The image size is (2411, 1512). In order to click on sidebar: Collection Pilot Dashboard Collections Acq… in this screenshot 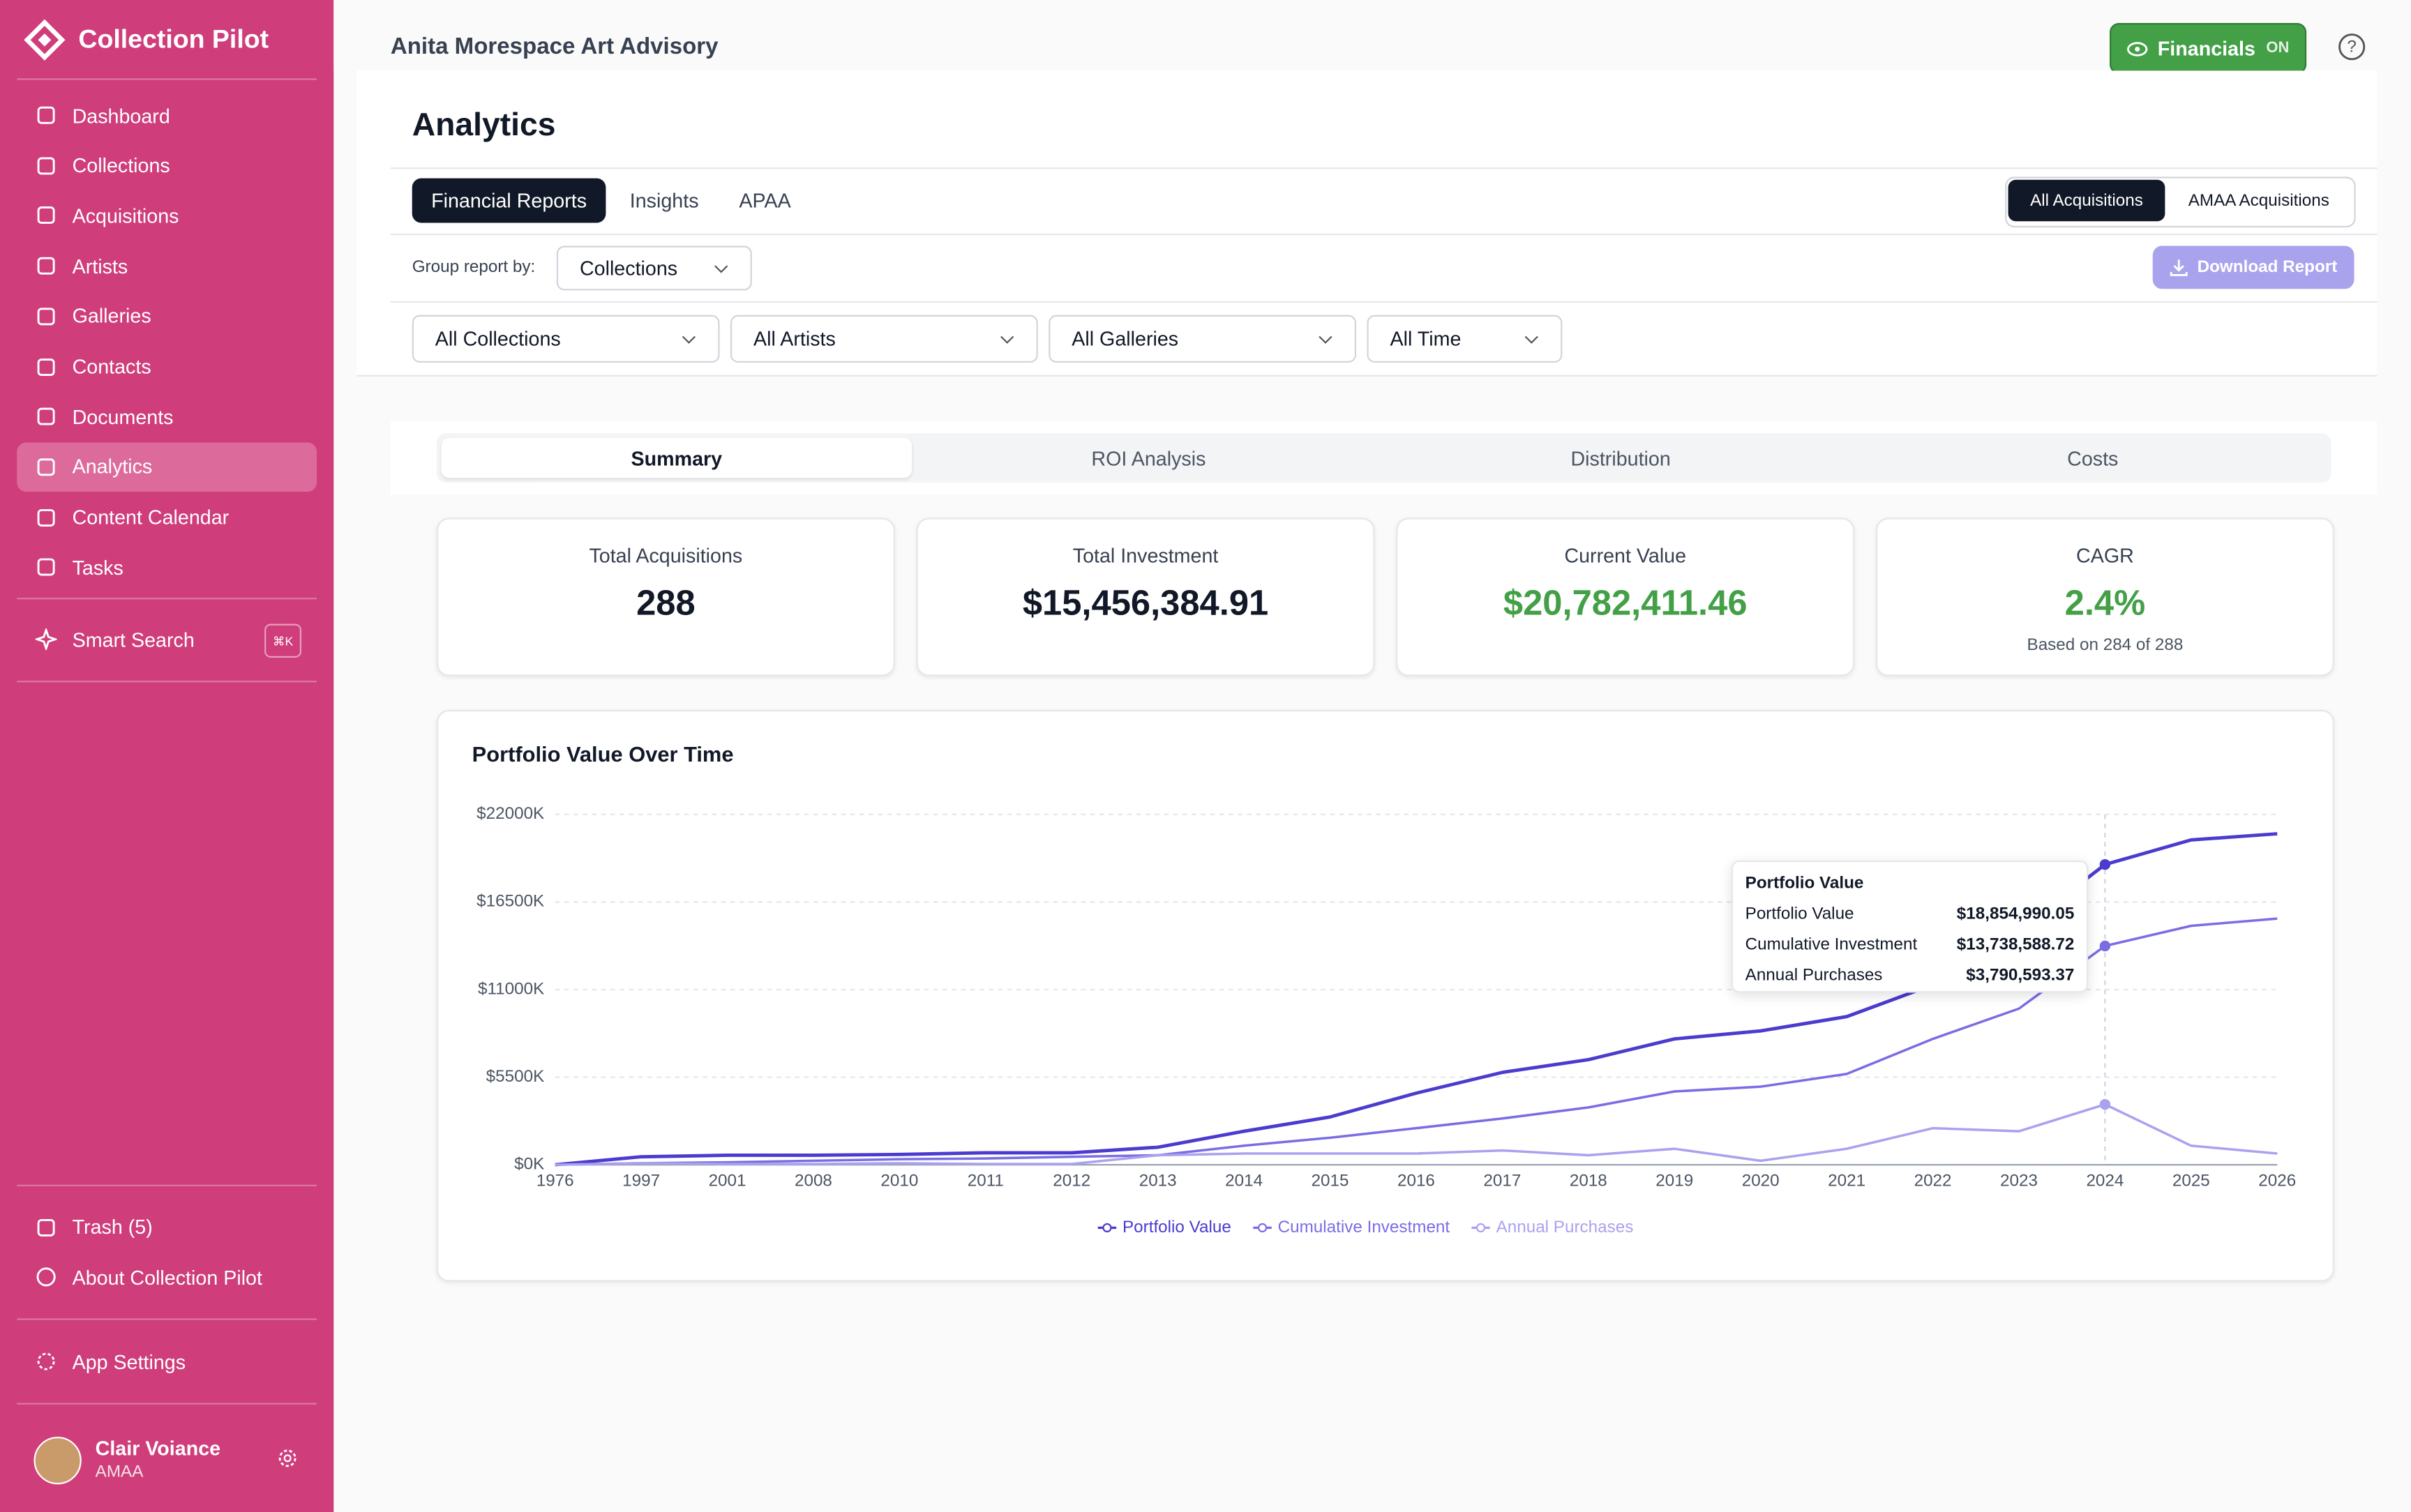, I will do `click(167, 756)`.